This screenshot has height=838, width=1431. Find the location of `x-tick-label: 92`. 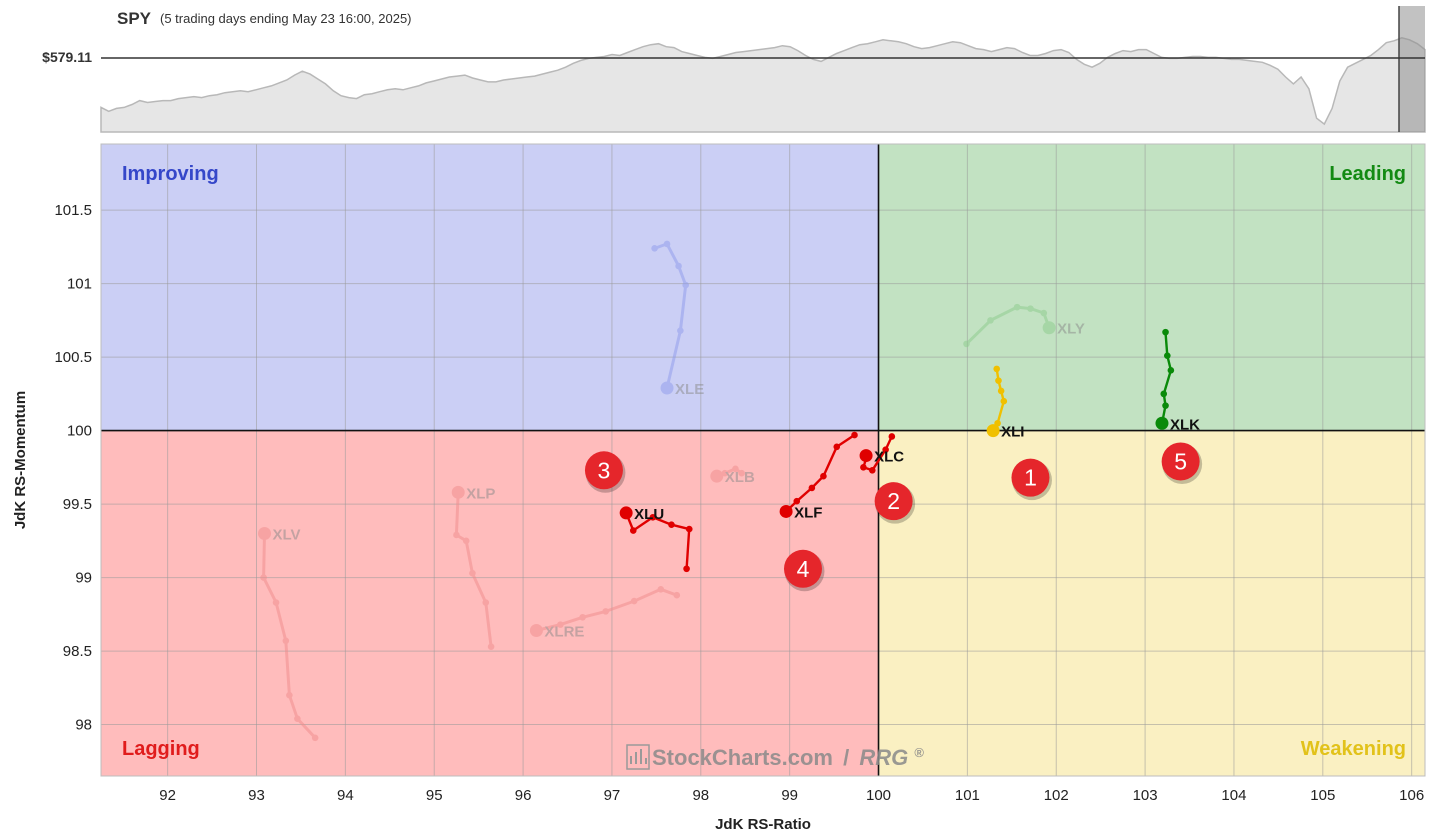

x-tick-label: 92 is located at coordinates (167, 795).